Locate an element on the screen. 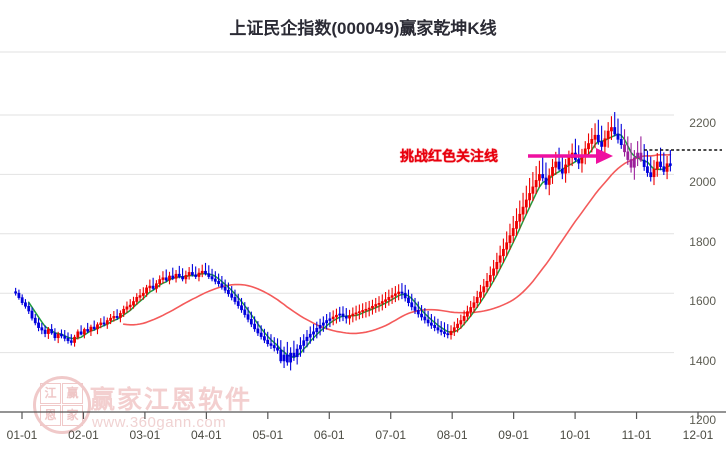 The height and width of the screenshot is (450, 726). watermark-url: www.360gann.com is located at coordinates (159, 422).